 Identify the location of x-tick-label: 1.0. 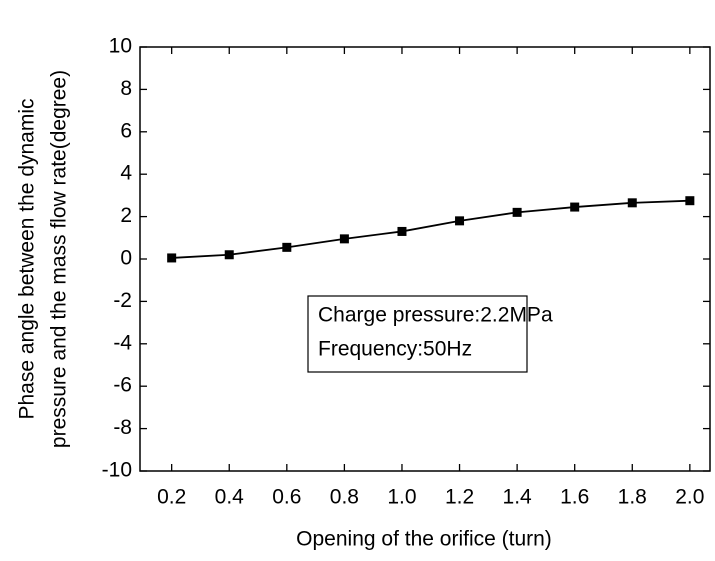
(401, 497).